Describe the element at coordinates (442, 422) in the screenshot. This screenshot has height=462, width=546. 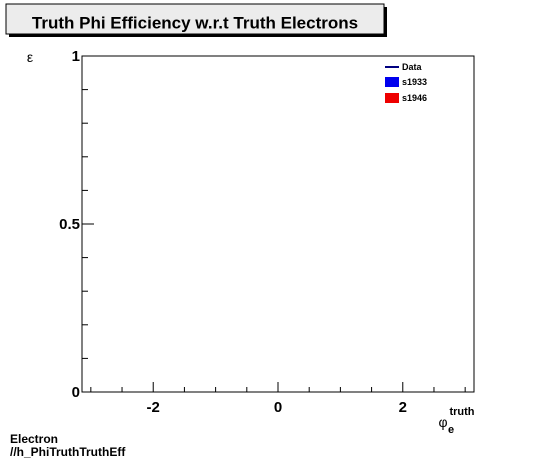
I see `x-axis-label-main: φ` at that location.